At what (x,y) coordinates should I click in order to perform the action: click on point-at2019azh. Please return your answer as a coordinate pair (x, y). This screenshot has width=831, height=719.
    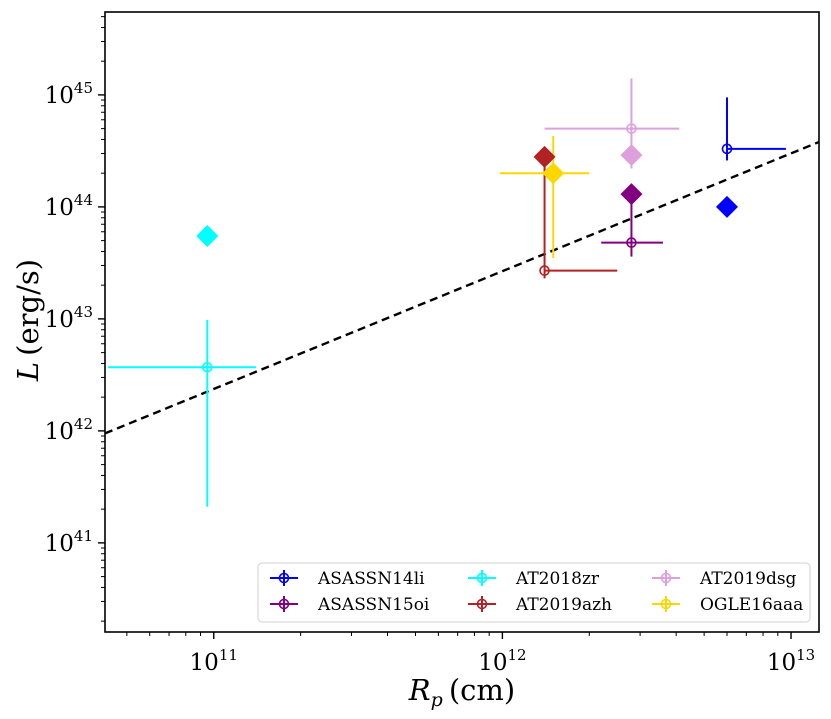
    Looking at the image, I should click on (544, 270).